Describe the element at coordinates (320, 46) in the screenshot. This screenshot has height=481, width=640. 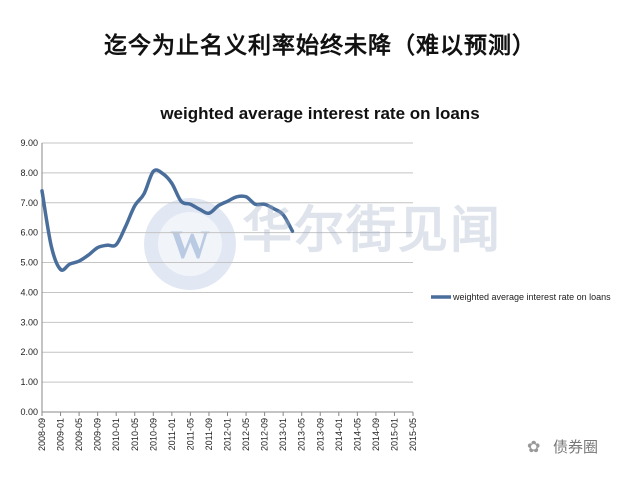
I see `headline: 迄今为止名义利率始终未降（难以预测）` at that location.